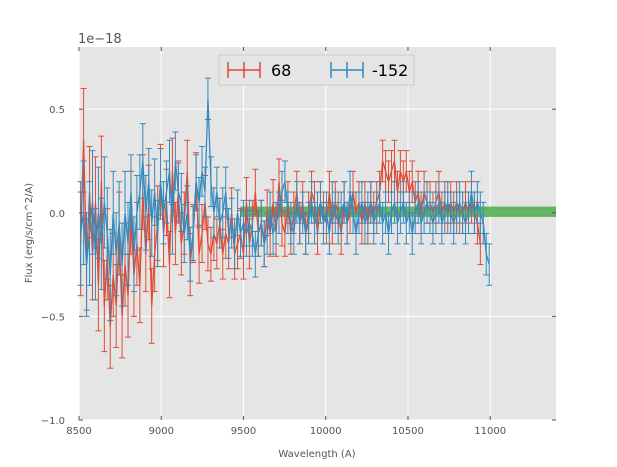  I want to click on legend-entry-68: 68, so click(259, 70).